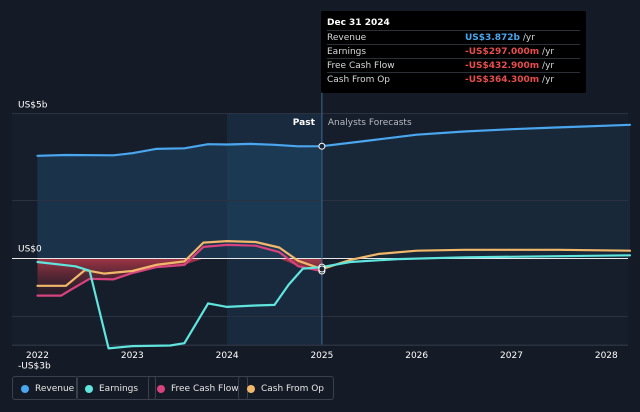 Image resolution: width=640 pixels, height=412 pixels. What do you see at coordinates (179, 277) in the screenshot?
I see `free-cash-flow-negative-area` at bounding box center [179, 277].